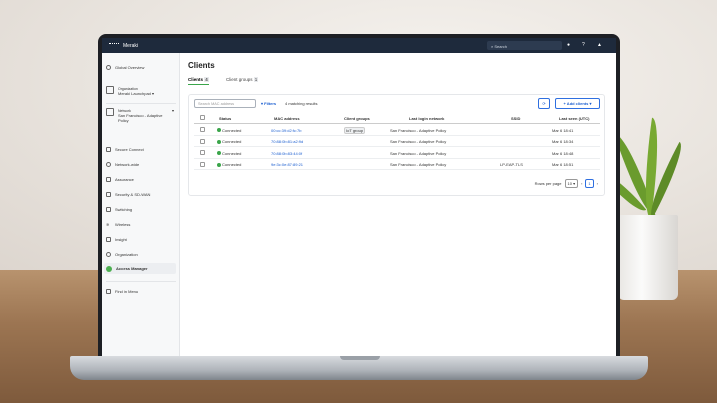 The image size is (717, 403). Describe the element at coordinates (563, 153) in the screenshot. I see `last-seen: Mar 6 18:48` at that location.